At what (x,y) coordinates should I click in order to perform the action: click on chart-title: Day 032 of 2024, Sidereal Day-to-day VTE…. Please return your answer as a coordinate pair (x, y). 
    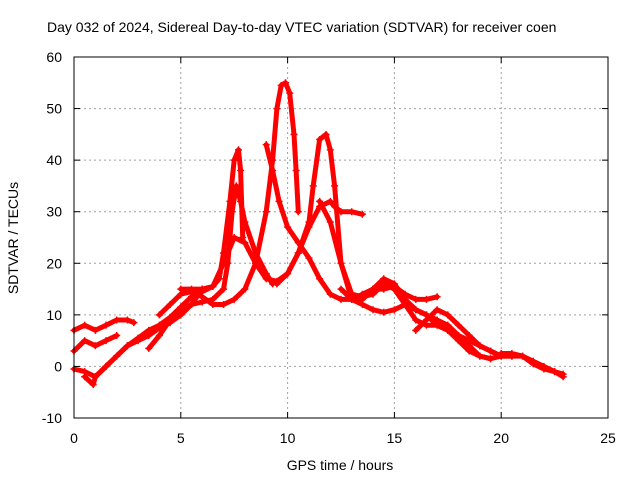
    Looking at the image, I should click on (301, 27).